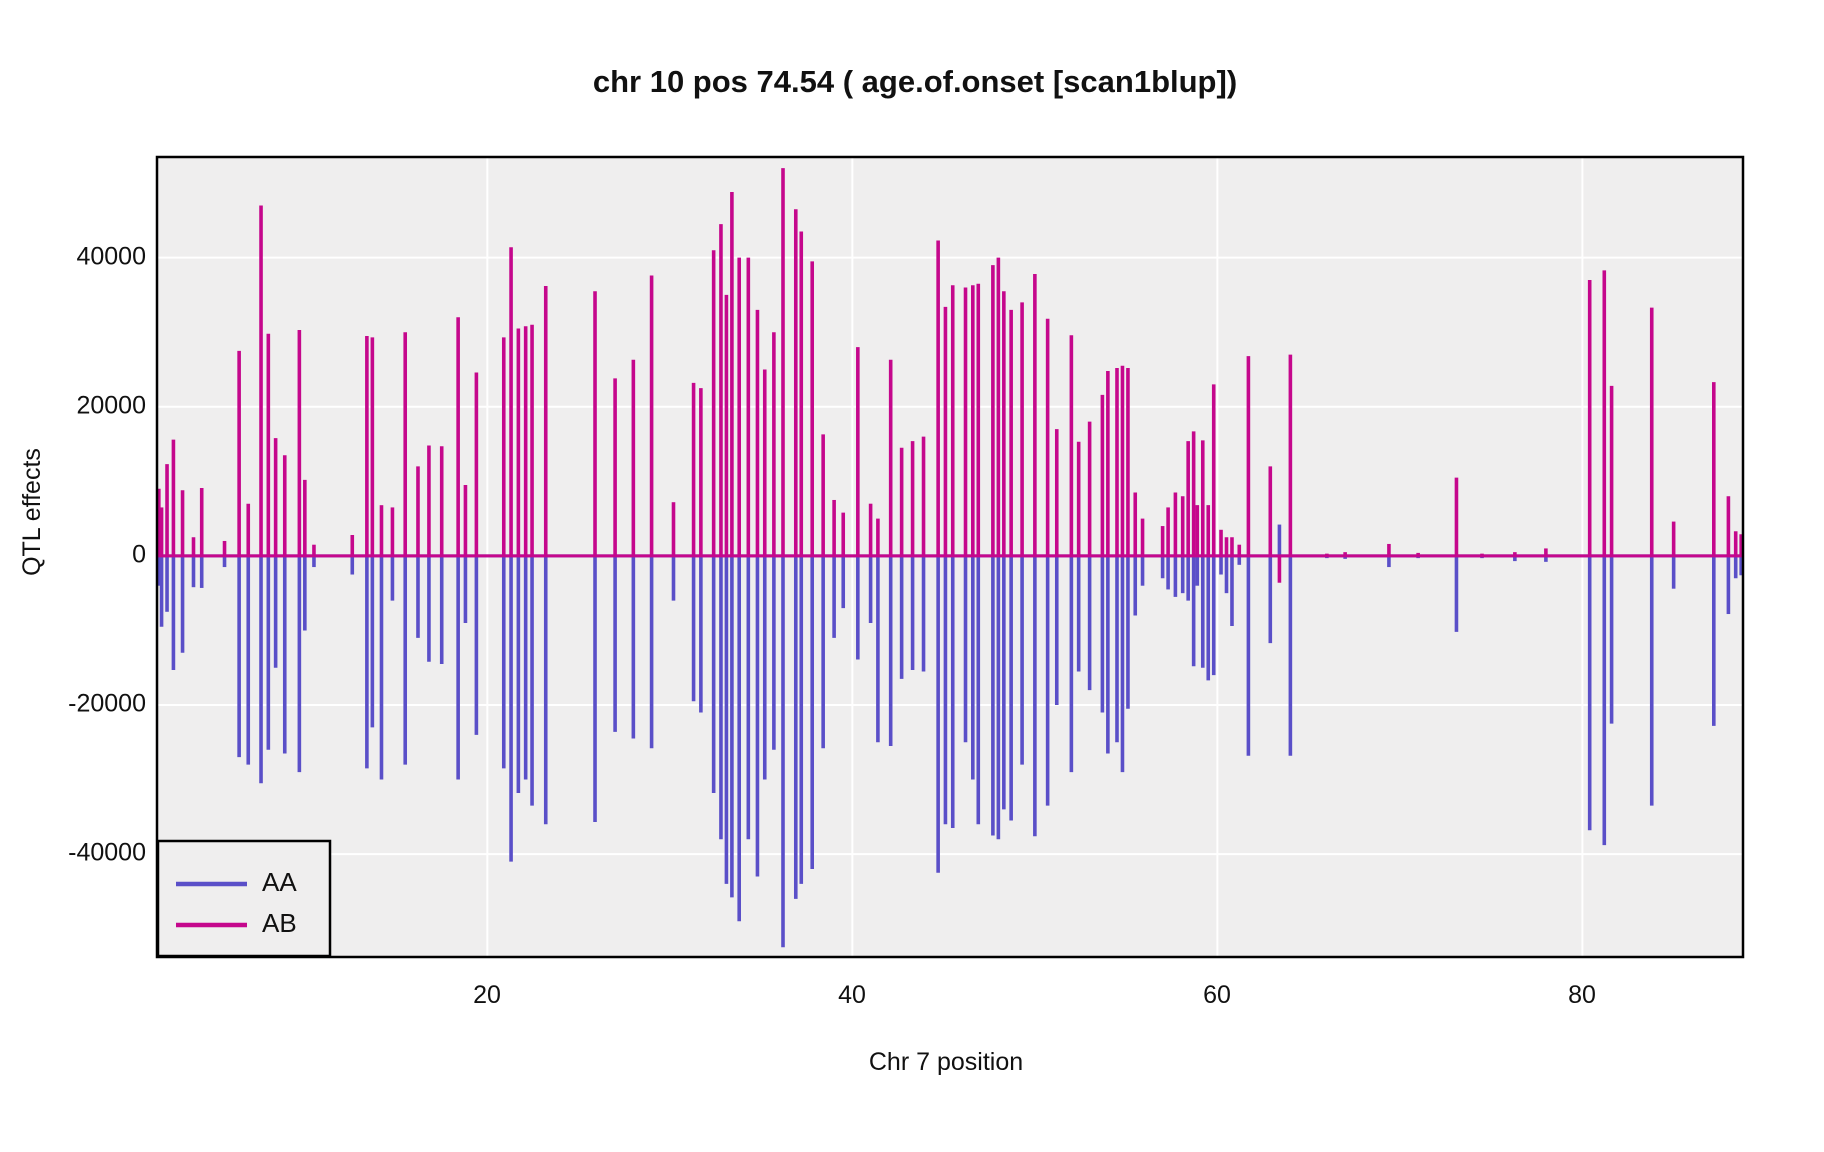  What do you see at coordinates (32, 512) in the screenshot?
I see `y-axis-title: QTL effects` at bounding box center [32, 512].